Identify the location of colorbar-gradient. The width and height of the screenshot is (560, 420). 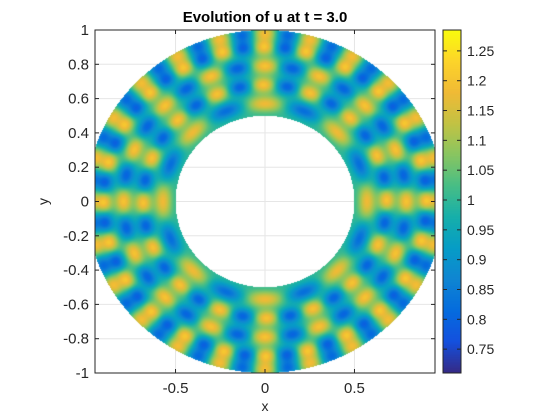
(452, 201).